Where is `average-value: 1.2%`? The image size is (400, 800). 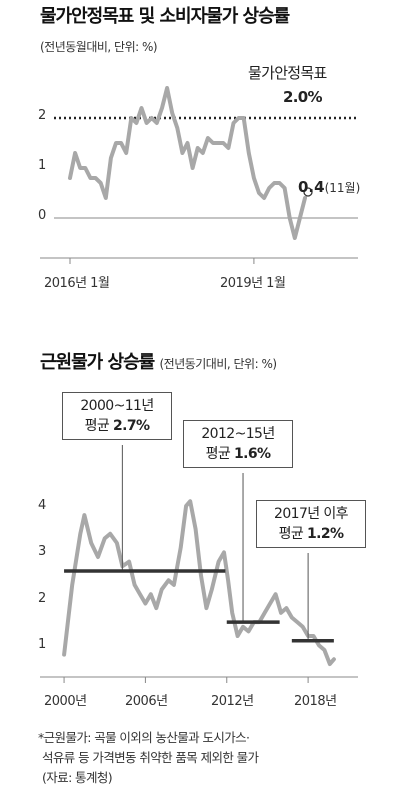
average-value: 1.2% is located at coordinates (325, 534).